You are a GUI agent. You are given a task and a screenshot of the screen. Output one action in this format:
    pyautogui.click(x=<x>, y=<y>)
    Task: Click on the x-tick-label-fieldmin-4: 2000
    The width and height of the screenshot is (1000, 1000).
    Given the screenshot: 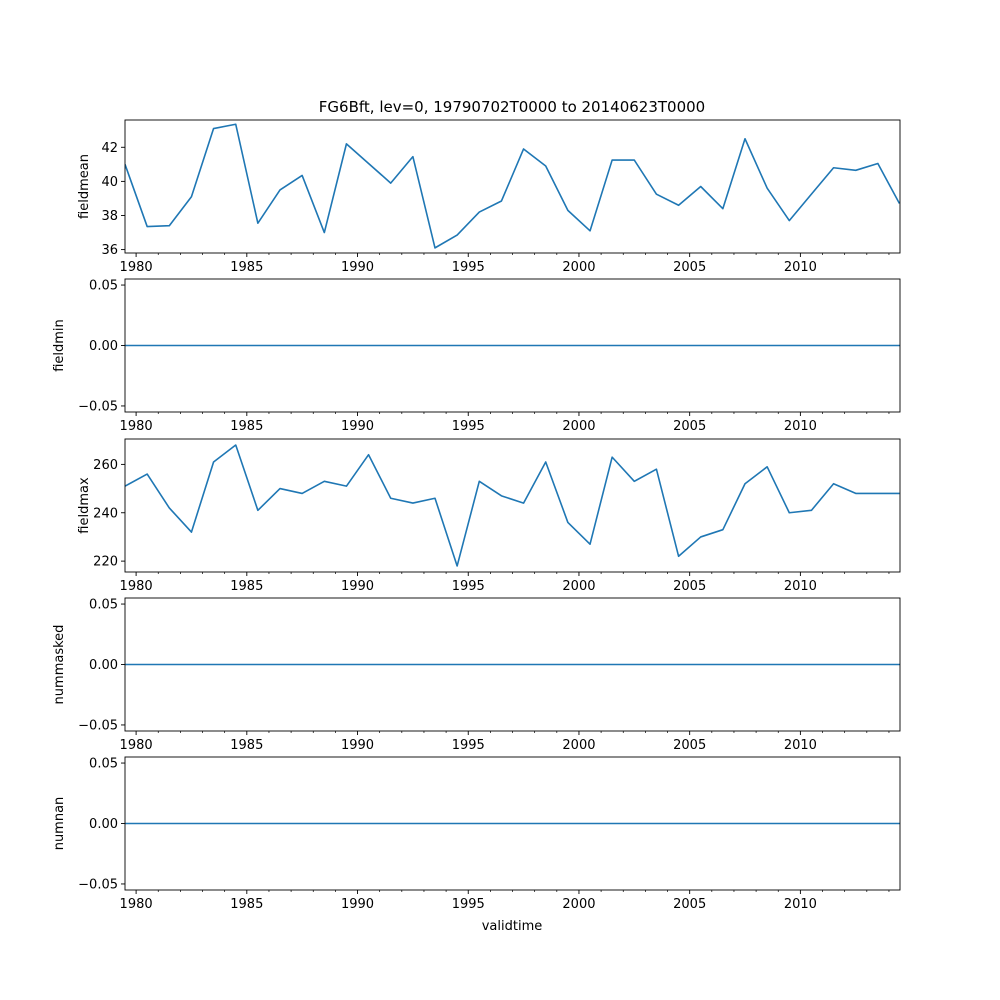 What is the action you would take?
    pyautogui.click(x=578, y=426)
    